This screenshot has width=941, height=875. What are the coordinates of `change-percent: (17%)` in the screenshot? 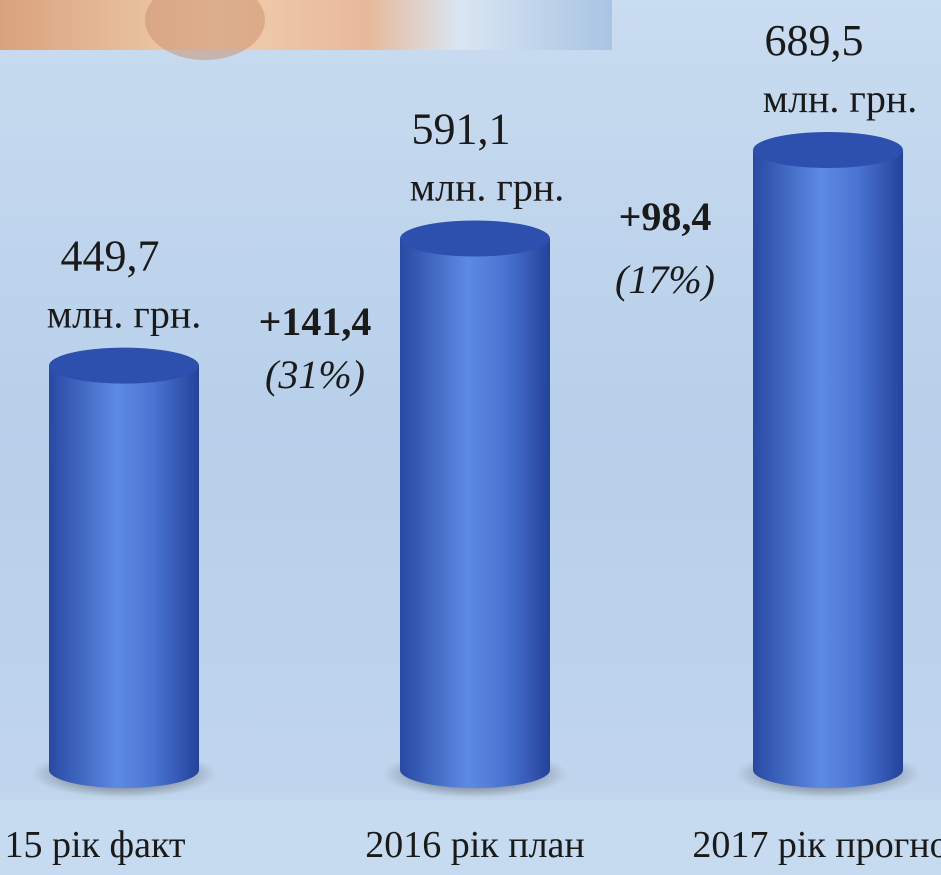 It's located at (665, 279).